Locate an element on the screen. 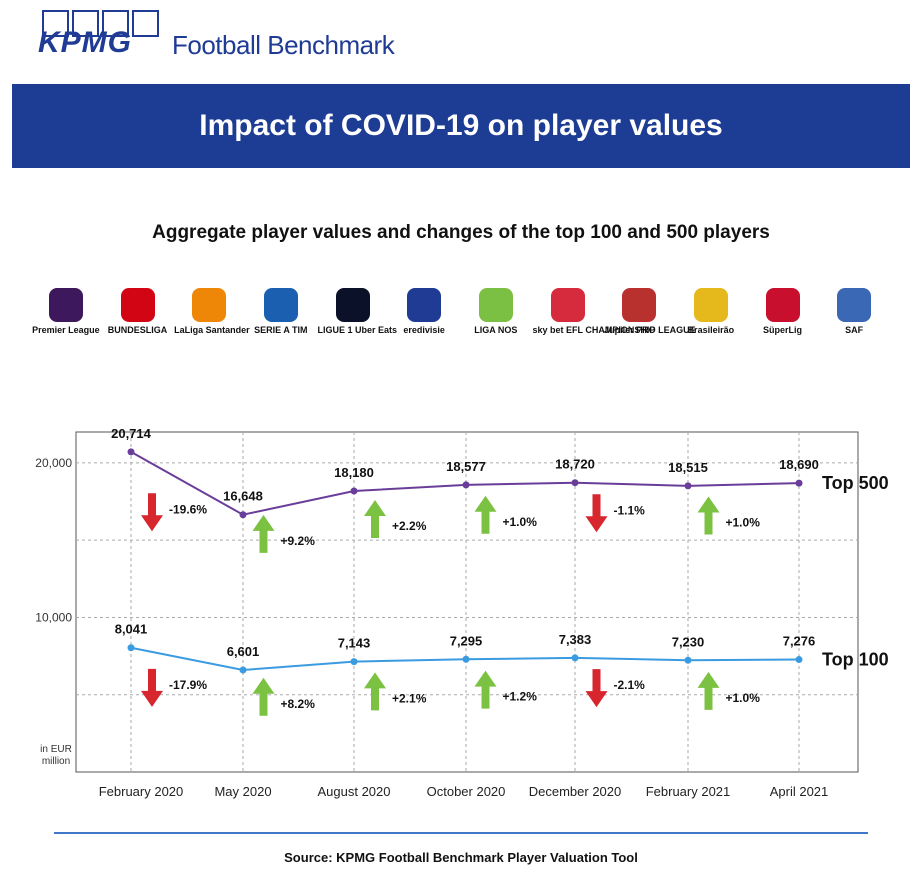  change-label: +8.2% is located at coordinates (298, 704).